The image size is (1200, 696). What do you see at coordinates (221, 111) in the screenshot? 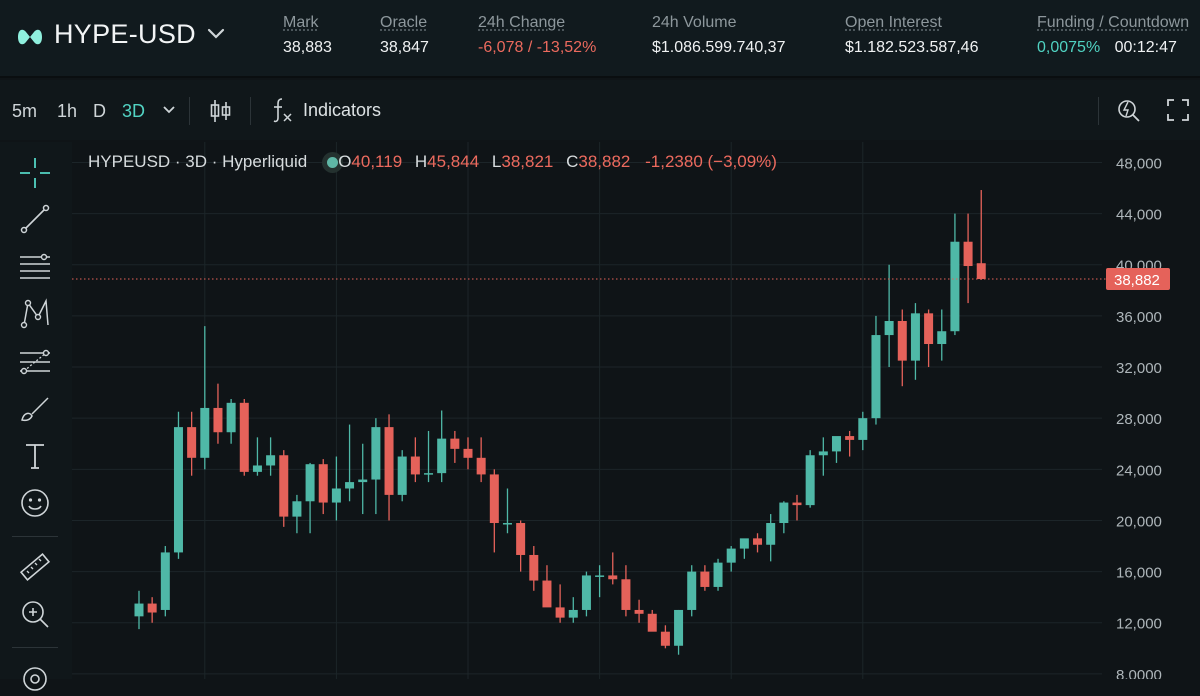
I see `candles-icon` at bounding box center [221, 111].